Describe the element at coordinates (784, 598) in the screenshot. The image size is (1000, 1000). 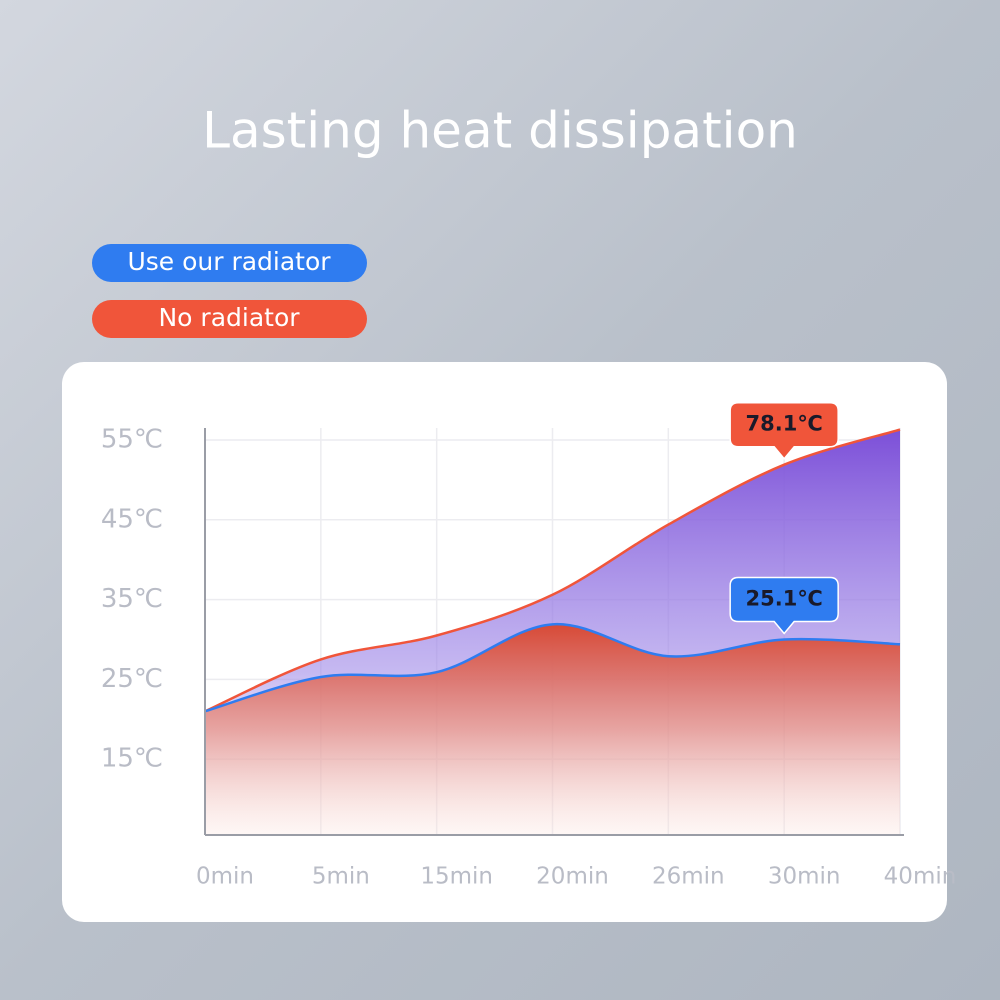
I see `callout-label: 25.1℃` at that location.